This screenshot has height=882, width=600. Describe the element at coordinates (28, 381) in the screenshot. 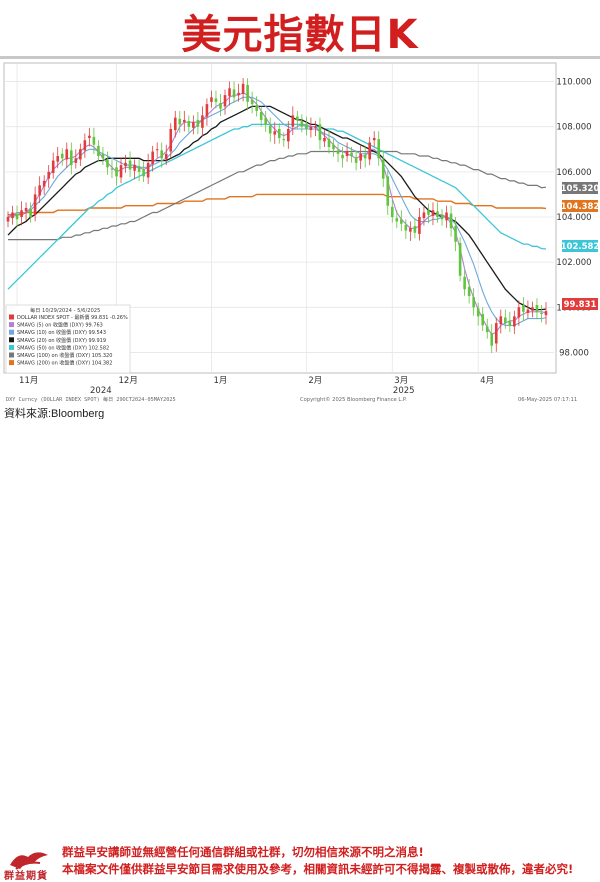

I see `x-tick-label: 11月` at that location.